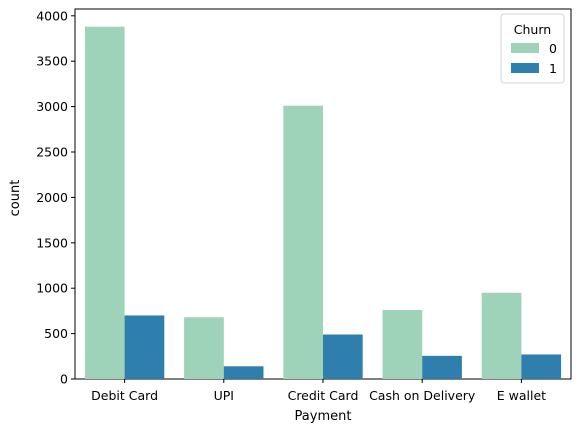  I want to click on legend: Churn 0 1, so click(532, 48).